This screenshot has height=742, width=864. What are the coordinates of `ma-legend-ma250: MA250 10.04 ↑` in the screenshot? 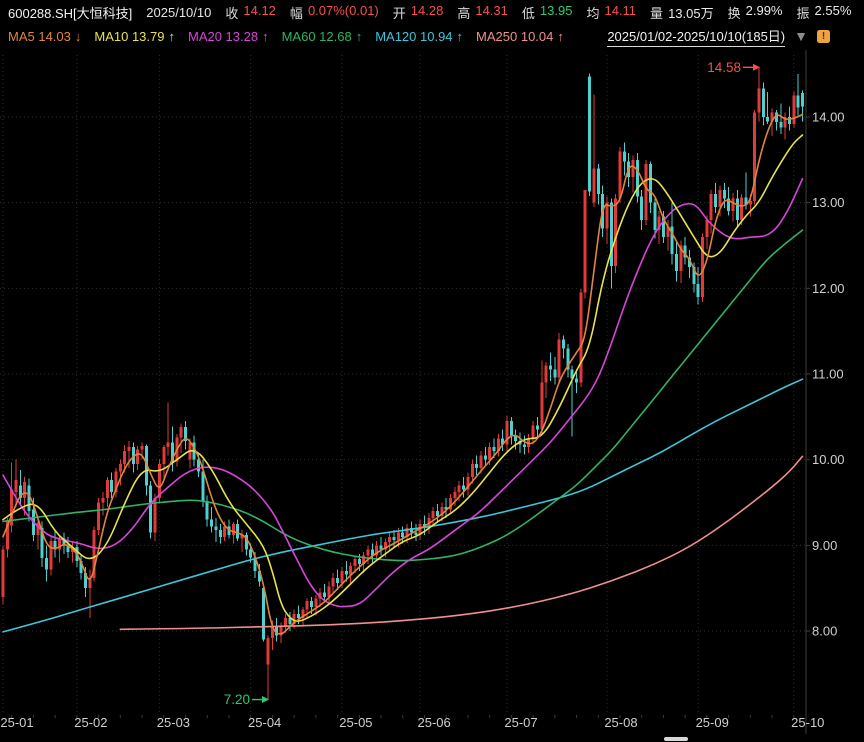 It's located at (520, 36).